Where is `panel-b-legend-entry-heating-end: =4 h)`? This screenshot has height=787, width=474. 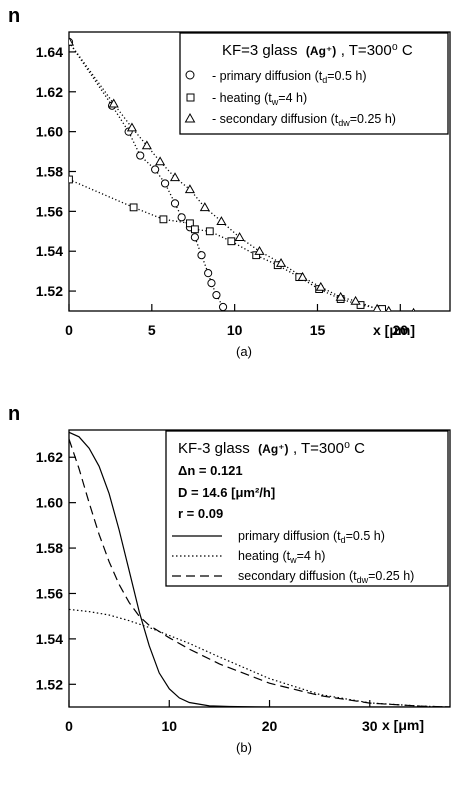
panel-b-legend-entry-heating-end: =4 h) is located at coordinates (311, 556).